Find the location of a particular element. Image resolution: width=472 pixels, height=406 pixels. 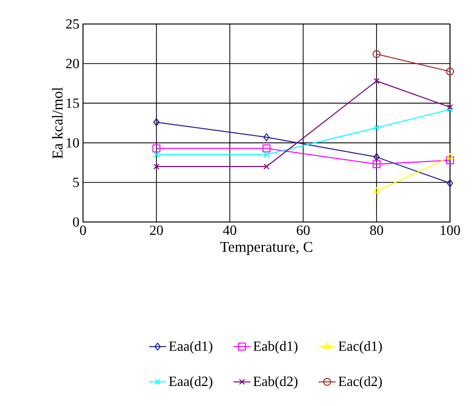

legend-label: Eac(d1) is located at coordinates (360, 347).